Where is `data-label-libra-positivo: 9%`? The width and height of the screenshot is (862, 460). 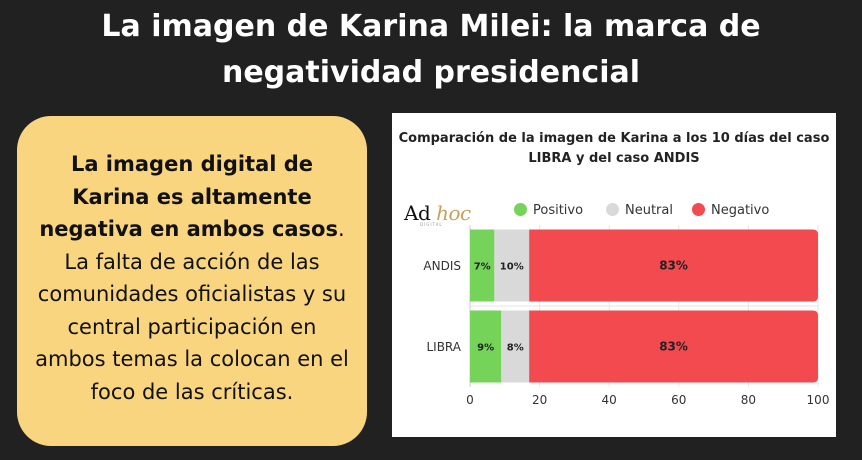
data-label-libra-positivo: 9% is located at coordinates (485, 348).